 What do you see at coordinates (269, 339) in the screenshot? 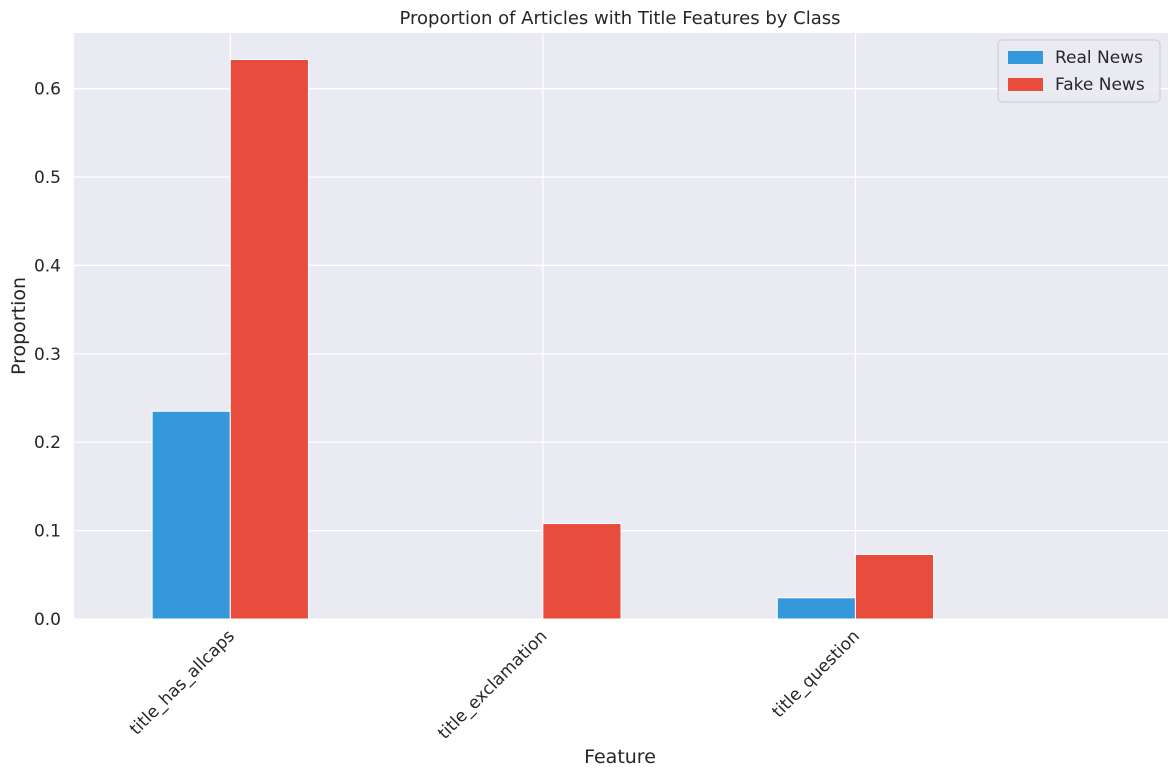
I see `bar-fake-news-title_has_allcaps` at bounding box center [269, 339].